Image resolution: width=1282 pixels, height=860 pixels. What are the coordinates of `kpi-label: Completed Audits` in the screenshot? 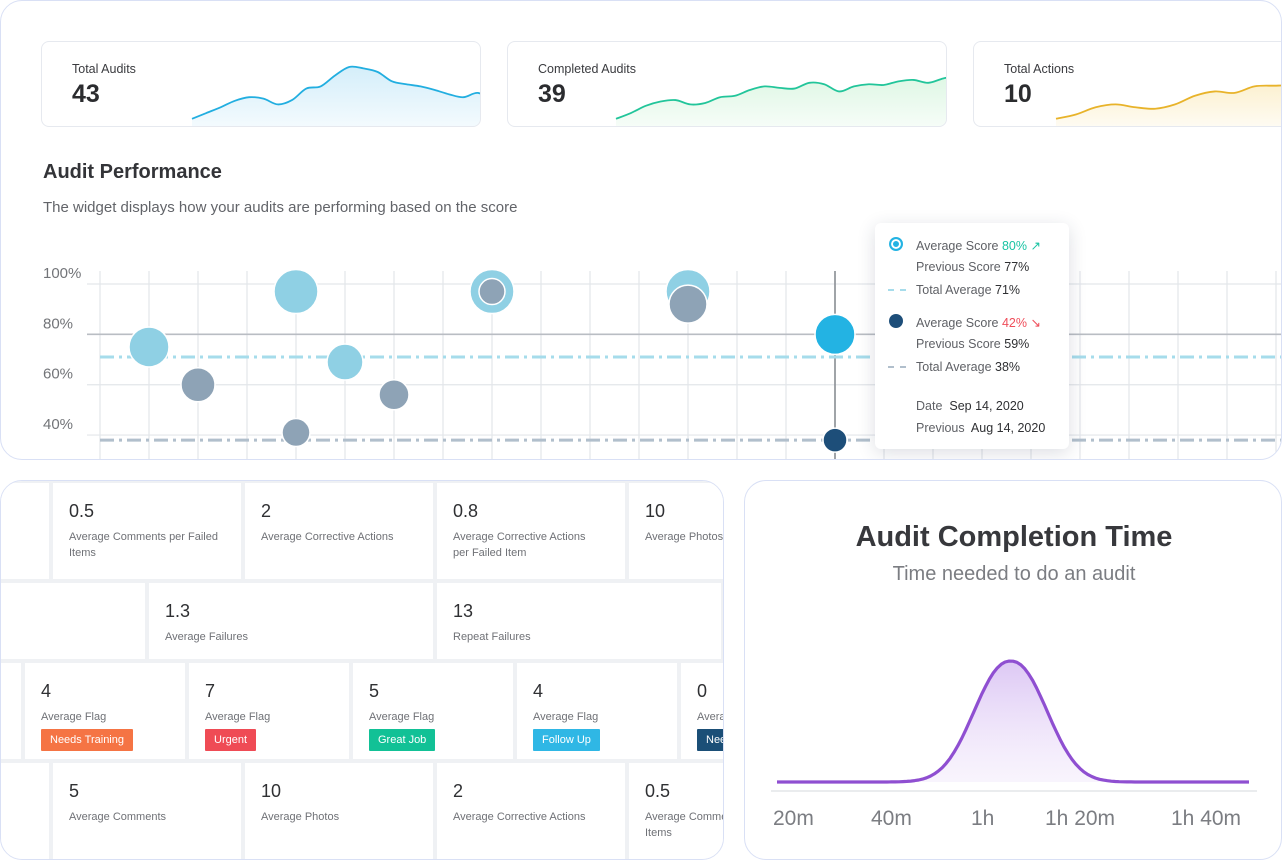 It's located at (587, 69).